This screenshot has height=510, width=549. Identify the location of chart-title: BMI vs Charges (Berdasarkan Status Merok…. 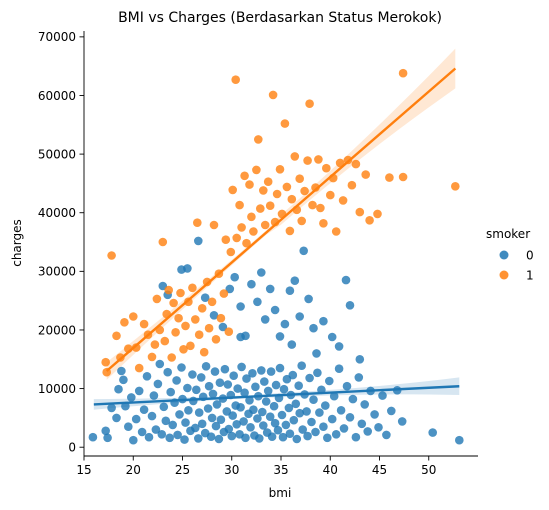
(280, 18).